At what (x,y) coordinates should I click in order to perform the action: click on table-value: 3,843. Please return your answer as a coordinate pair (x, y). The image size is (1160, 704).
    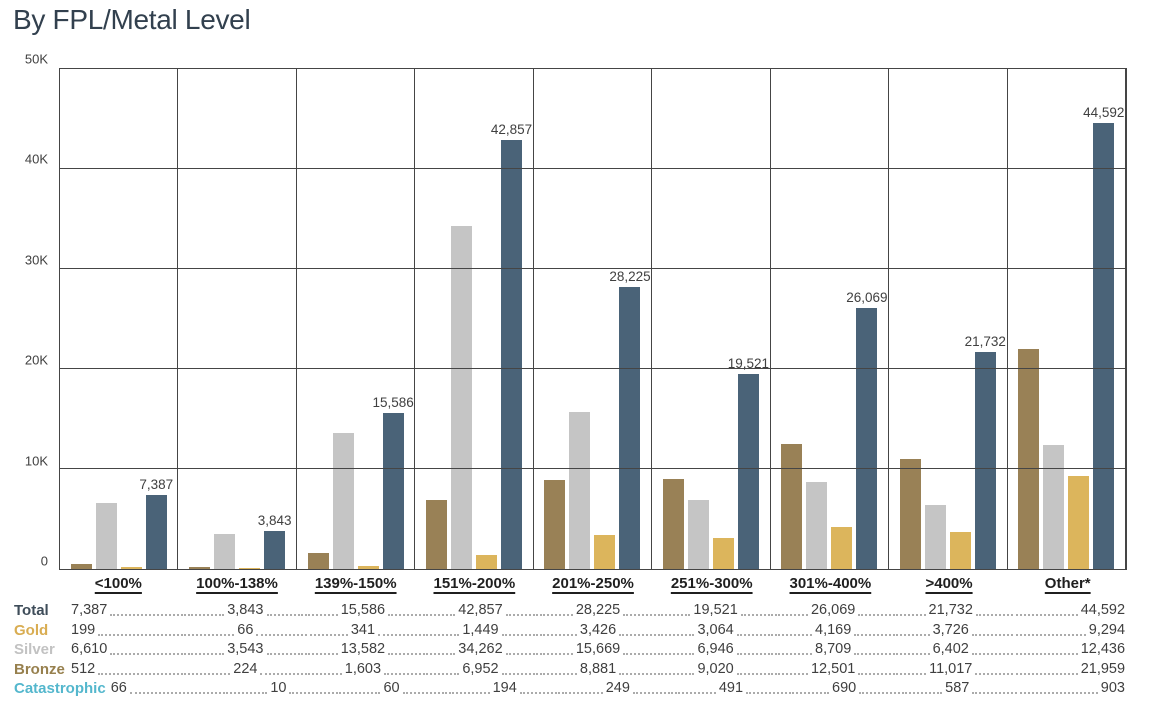
    Looking at the image, I should click on (245, 610).